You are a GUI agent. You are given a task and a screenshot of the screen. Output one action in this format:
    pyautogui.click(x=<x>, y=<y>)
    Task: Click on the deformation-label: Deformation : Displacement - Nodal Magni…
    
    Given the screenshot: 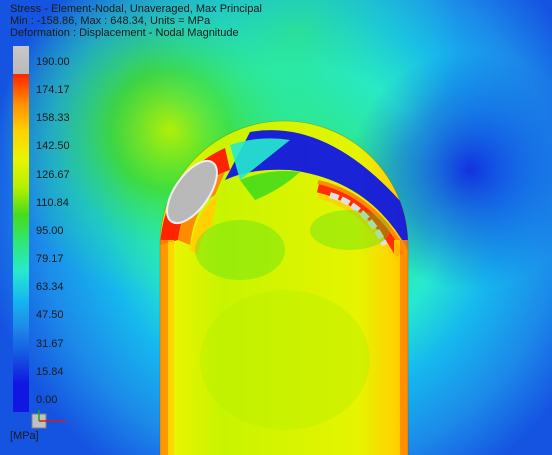 What is the action you would take?
    pyautogui.click(x=124, y=33)
    